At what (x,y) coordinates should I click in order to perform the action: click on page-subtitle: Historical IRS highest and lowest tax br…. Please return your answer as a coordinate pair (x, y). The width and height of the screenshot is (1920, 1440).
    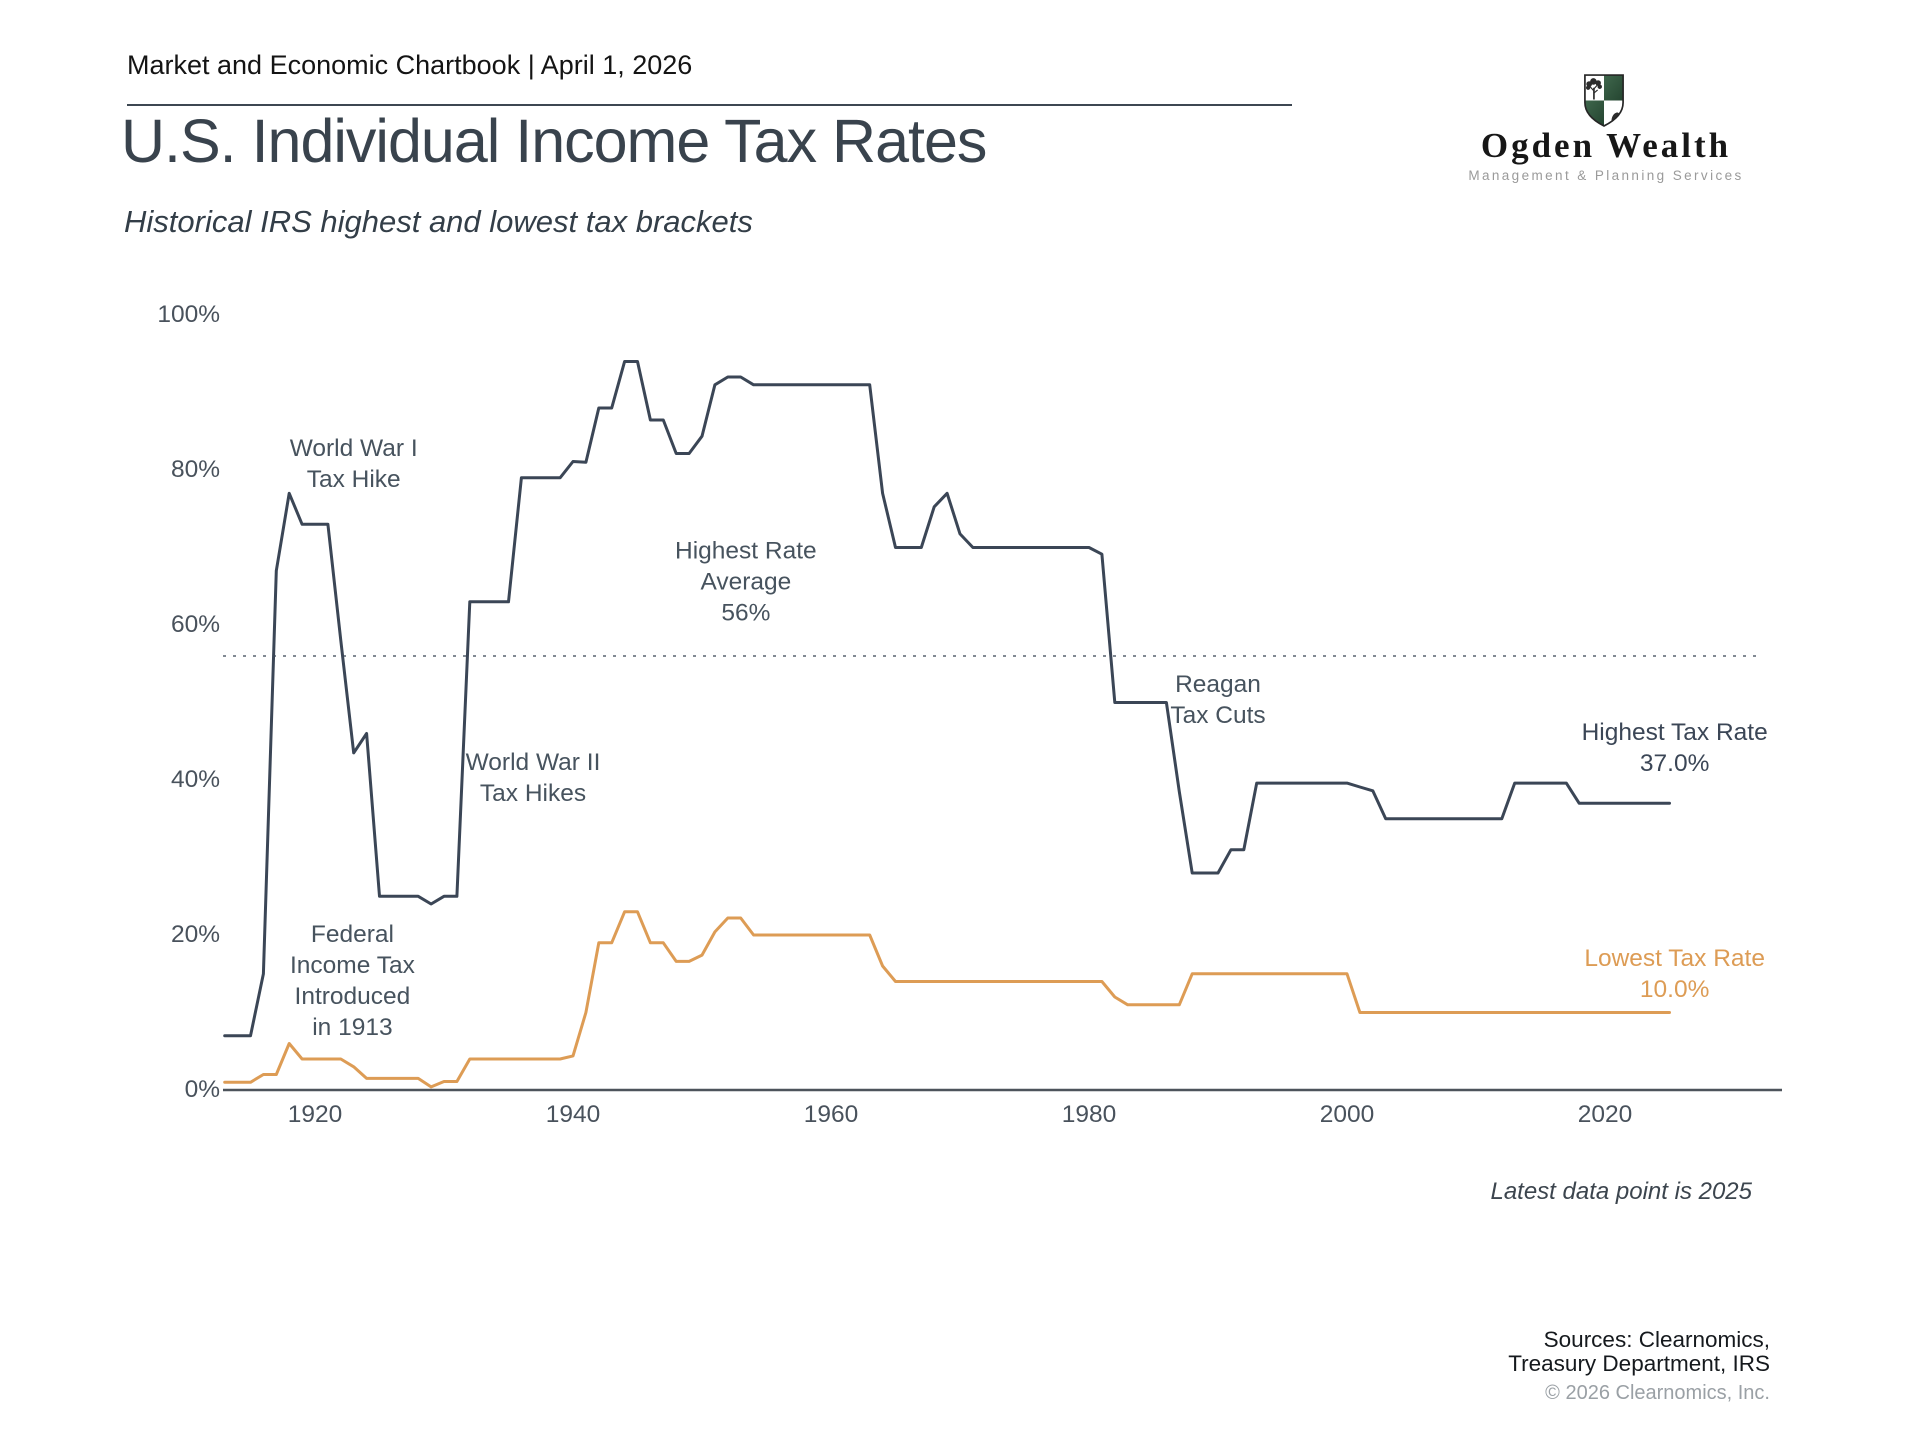
    Looking at the image, I should click on (438, 221).